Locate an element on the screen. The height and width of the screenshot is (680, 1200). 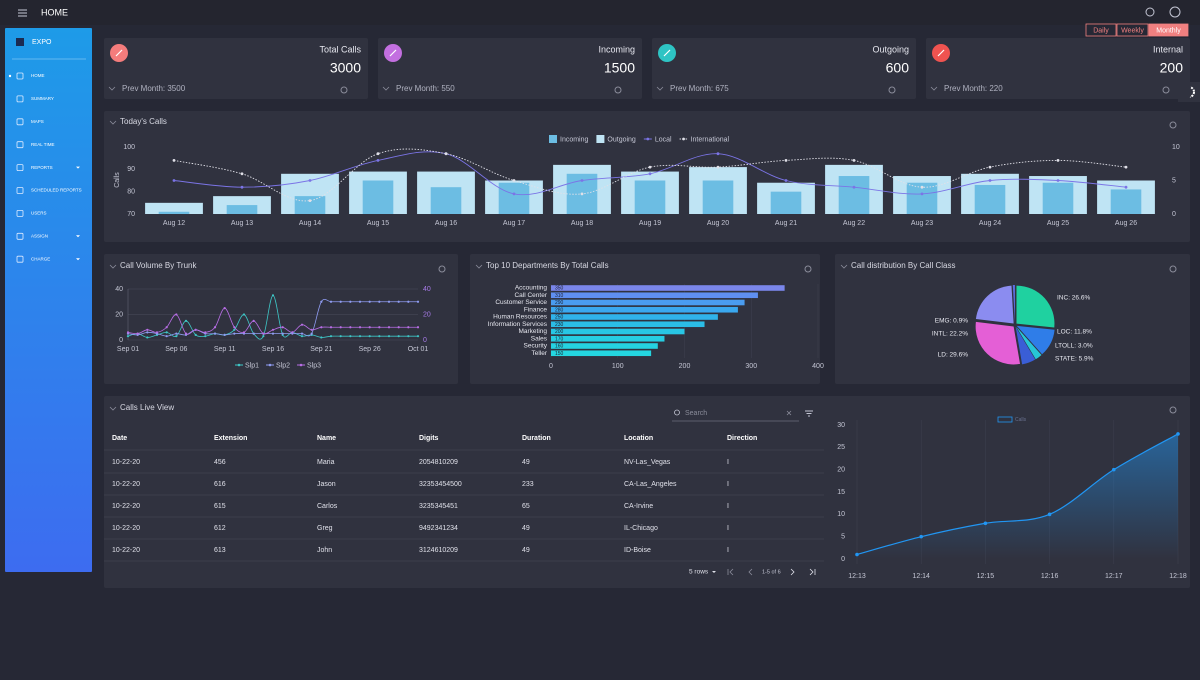
next-page is located at coordinates (792, 572).